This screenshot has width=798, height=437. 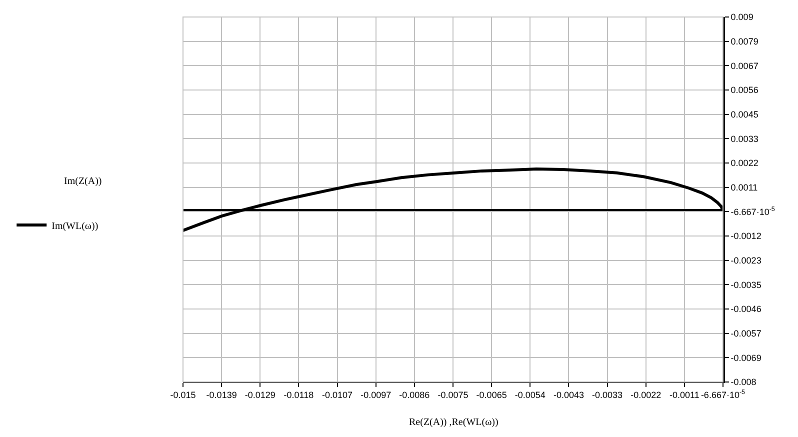 What do you see at coordinates (491, 395) in the screenshot?
I see `x-tick-label: -0.0065` at bounding box center [491, 395].